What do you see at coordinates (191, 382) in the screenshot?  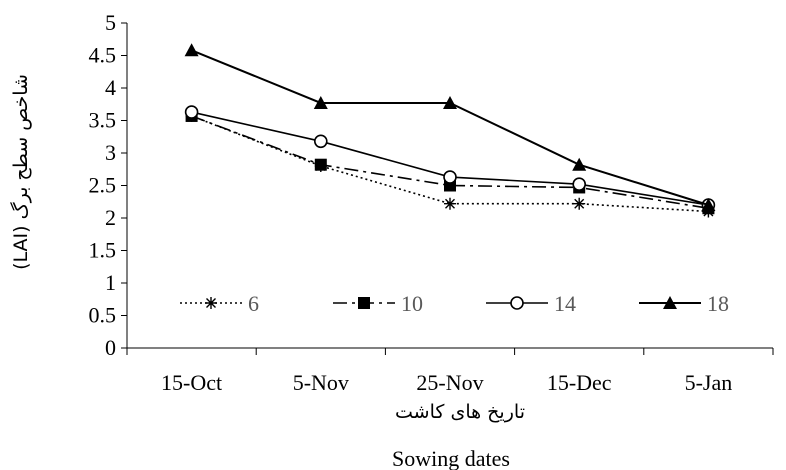 I see `x-tick-label: 15-Oct` at bounding box center [191, 382].